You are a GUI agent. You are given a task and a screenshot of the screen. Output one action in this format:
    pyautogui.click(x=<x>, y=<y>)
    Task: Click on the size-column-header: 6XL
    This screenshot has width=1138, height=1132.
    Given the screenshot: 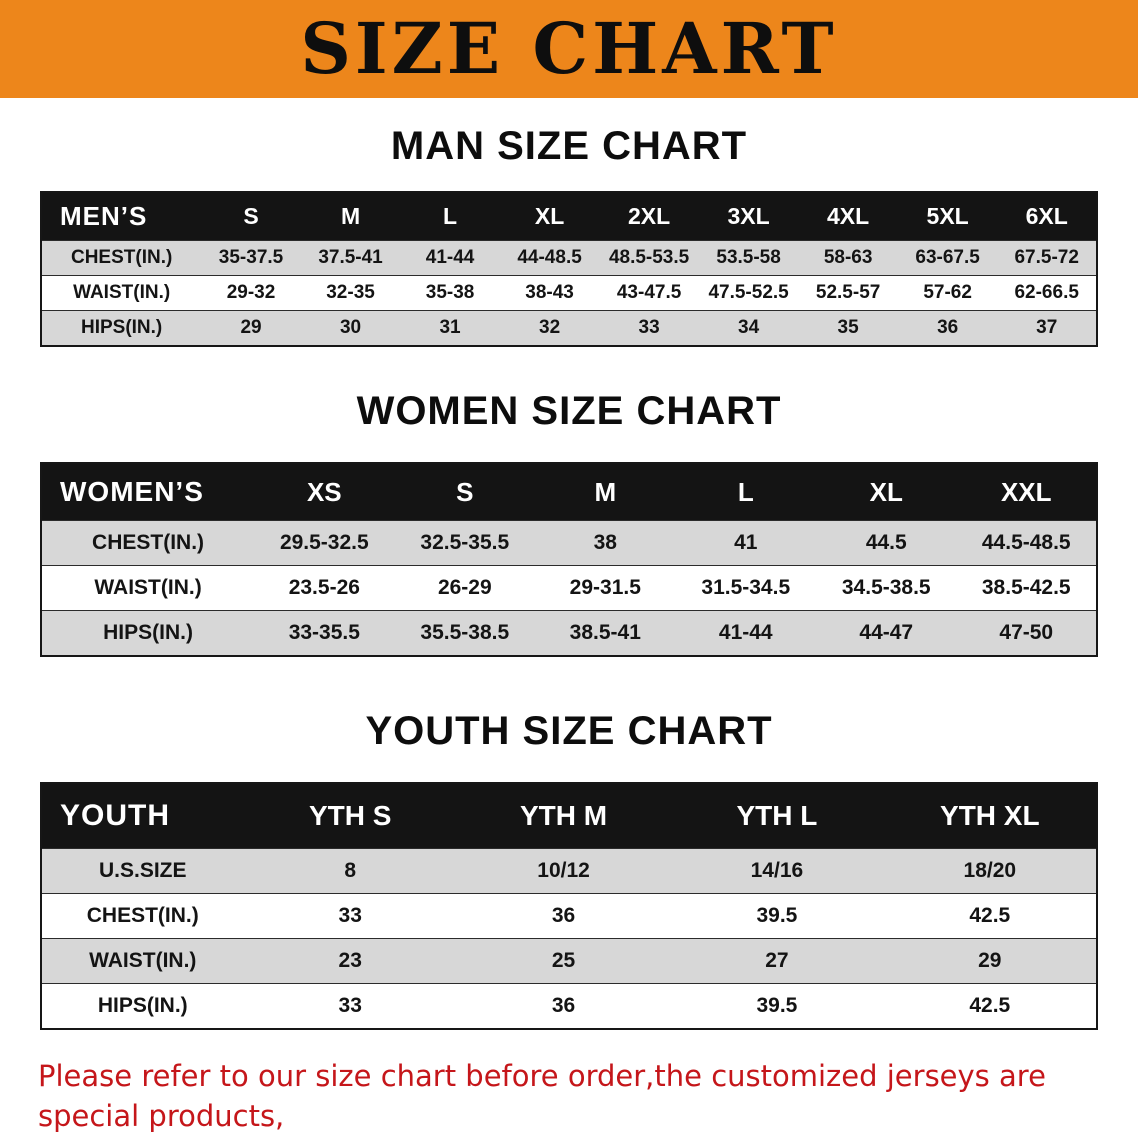 What is the action you would take?
    pyautogui.click(x=1047, y=216)
    